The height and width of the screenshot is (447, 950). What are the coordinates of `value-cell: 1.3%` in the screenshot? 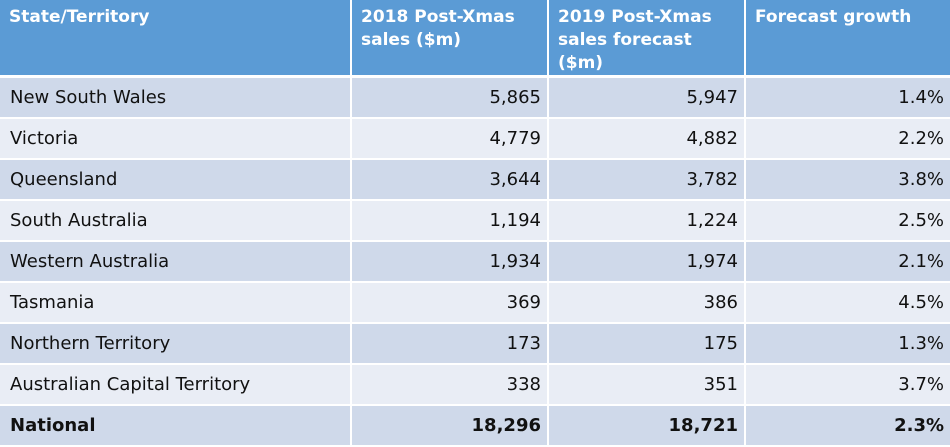 It's located at (847, 344).